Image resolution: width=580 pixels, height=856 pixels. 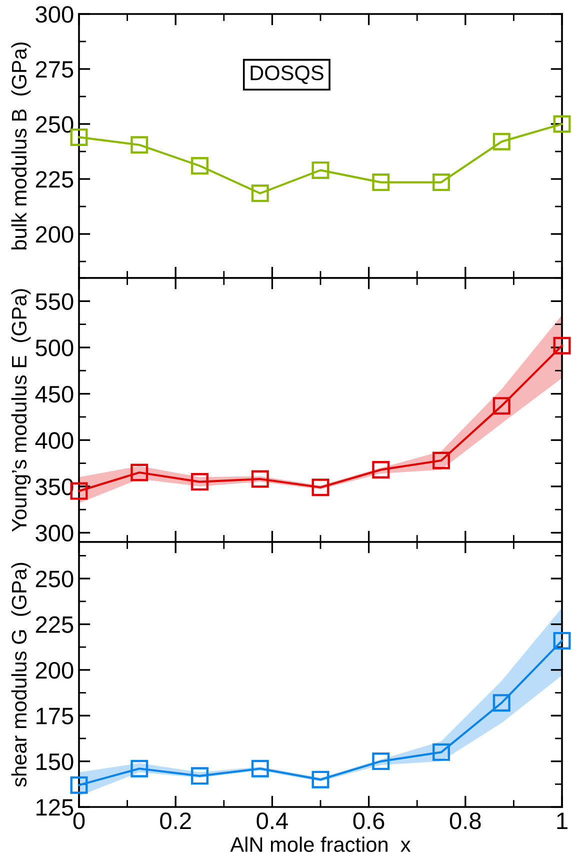 What do you see at coordinates (320, 844) in the screenshot?
I see `x-axis-title: AlN mole fraction x` at bounding box center [320, 844].